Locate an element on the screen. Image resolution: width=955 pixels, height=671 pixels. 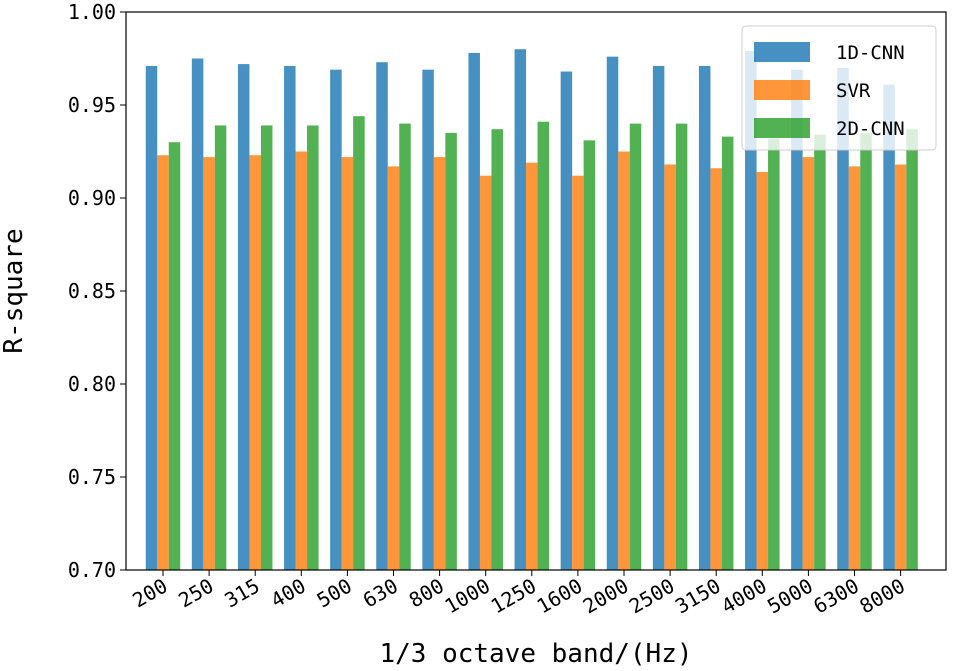
x-tick-label: 800 is located at coordinates (426, 593).